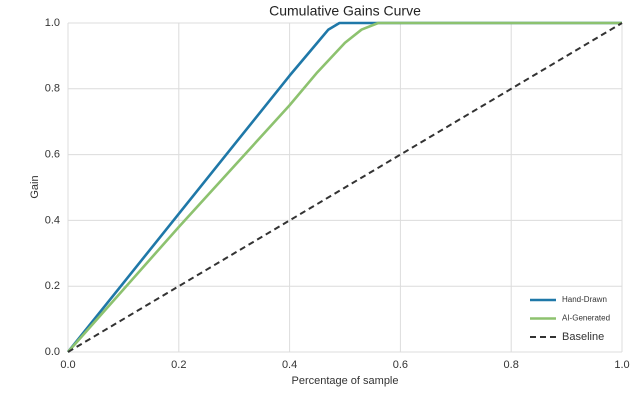 The width and height of the screenshot is (641, 403). Describe the element at coordinates (178, 365) in the screenshot. I see `x-tick-label: 0.2` at that location.